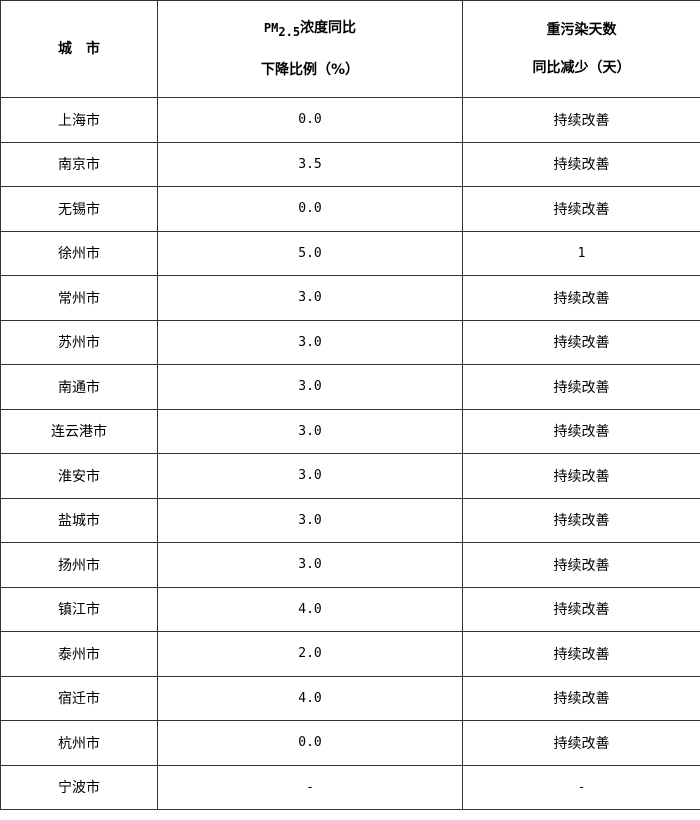 The image size is (700, 820). I want to click on header-row: 城 市 PM2.5浓度同比 下降比例（%） 重污染天数 同比减少（天）, so click(350, 49).